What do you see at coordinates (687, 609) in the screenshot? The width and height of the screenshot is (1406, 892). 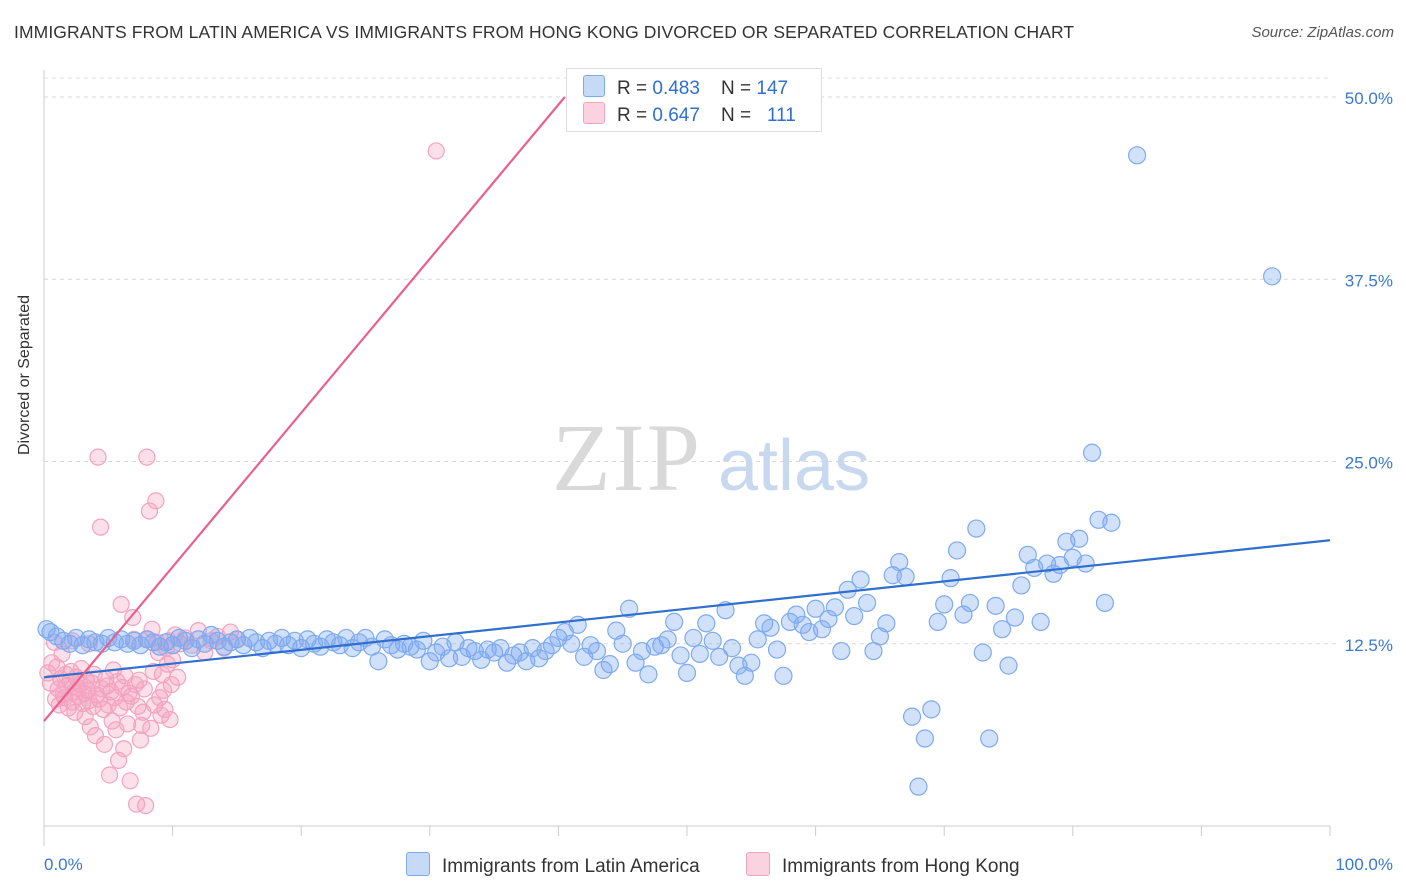 I see `trend-line-latin-america` at bounding box center [687, 609].